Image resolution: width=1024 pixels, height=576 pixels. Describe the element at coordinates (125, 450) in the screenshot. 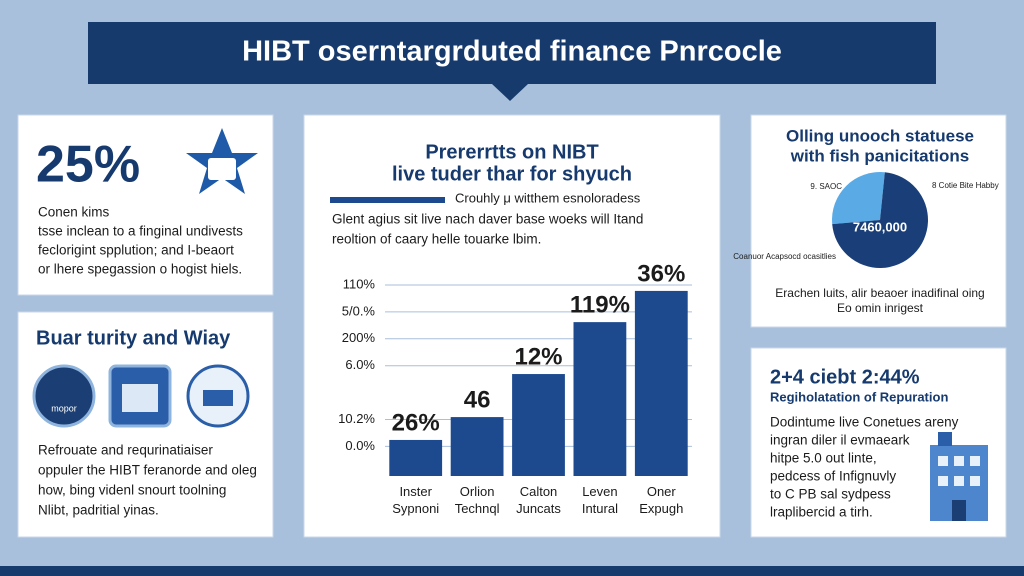

I see `icons-line: Refrouate and requrinatiaiser` at that location.